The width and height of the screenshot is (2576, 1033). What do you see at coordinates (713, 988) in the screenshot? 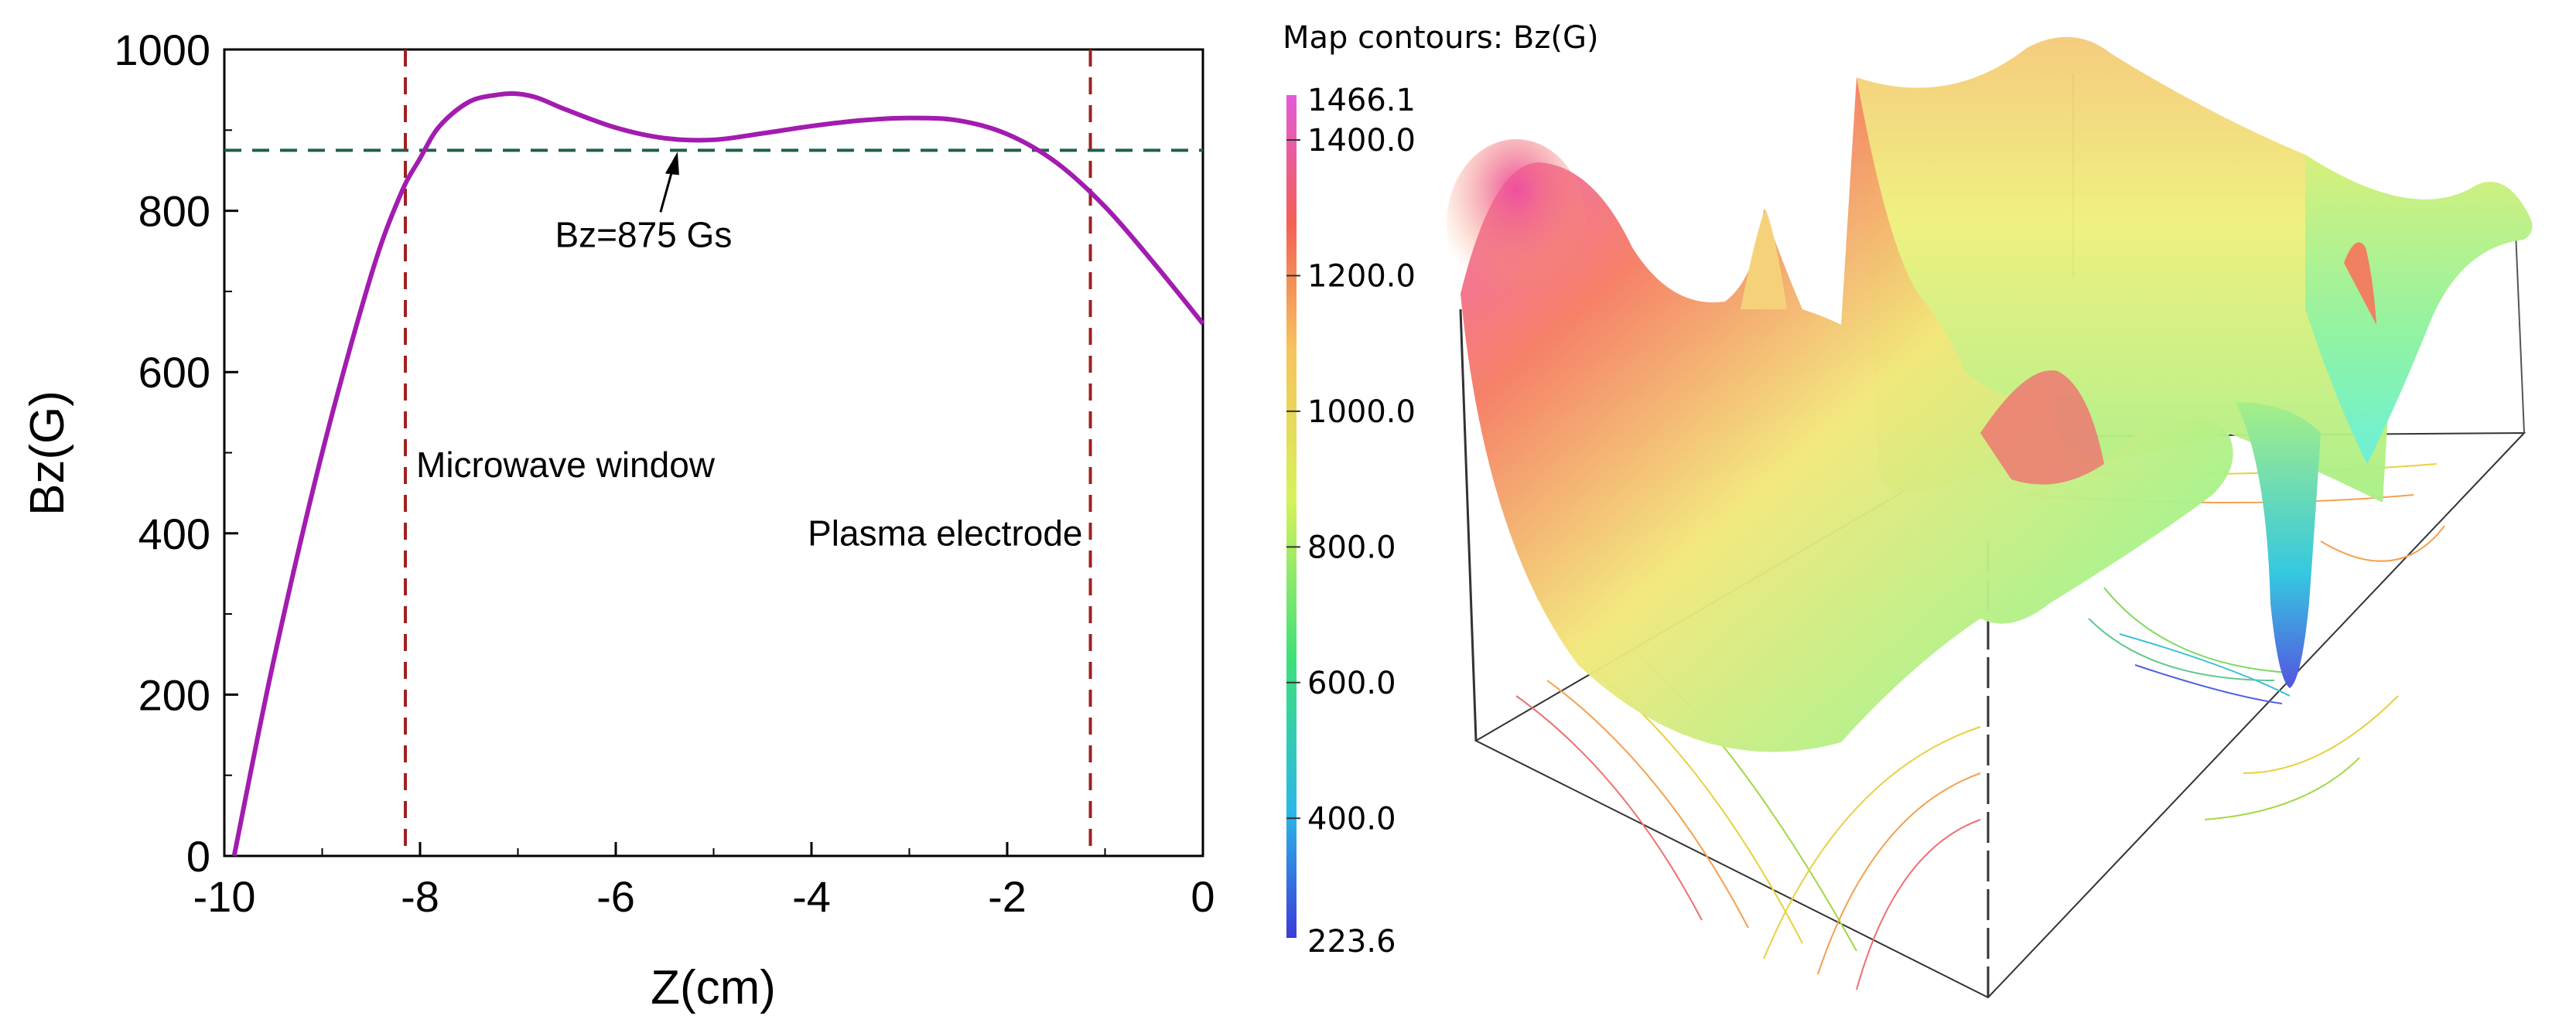
I see `x-axis-title: Z(cm)` at bounding box center [713, 988].